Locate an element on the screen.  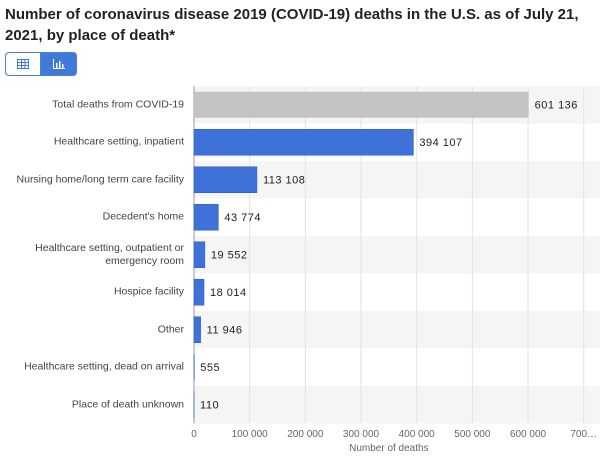
y-tick-label: Other is located at coordinates (170, 329).